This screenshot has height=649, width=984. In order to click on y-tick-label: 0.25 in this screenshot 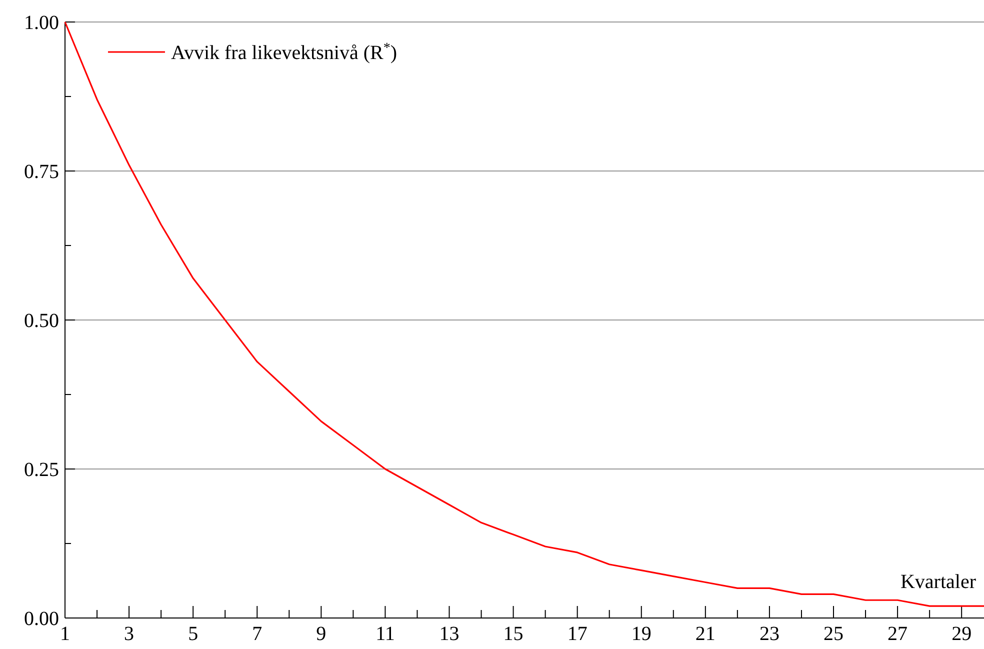, I will do `click(41, 470)`.